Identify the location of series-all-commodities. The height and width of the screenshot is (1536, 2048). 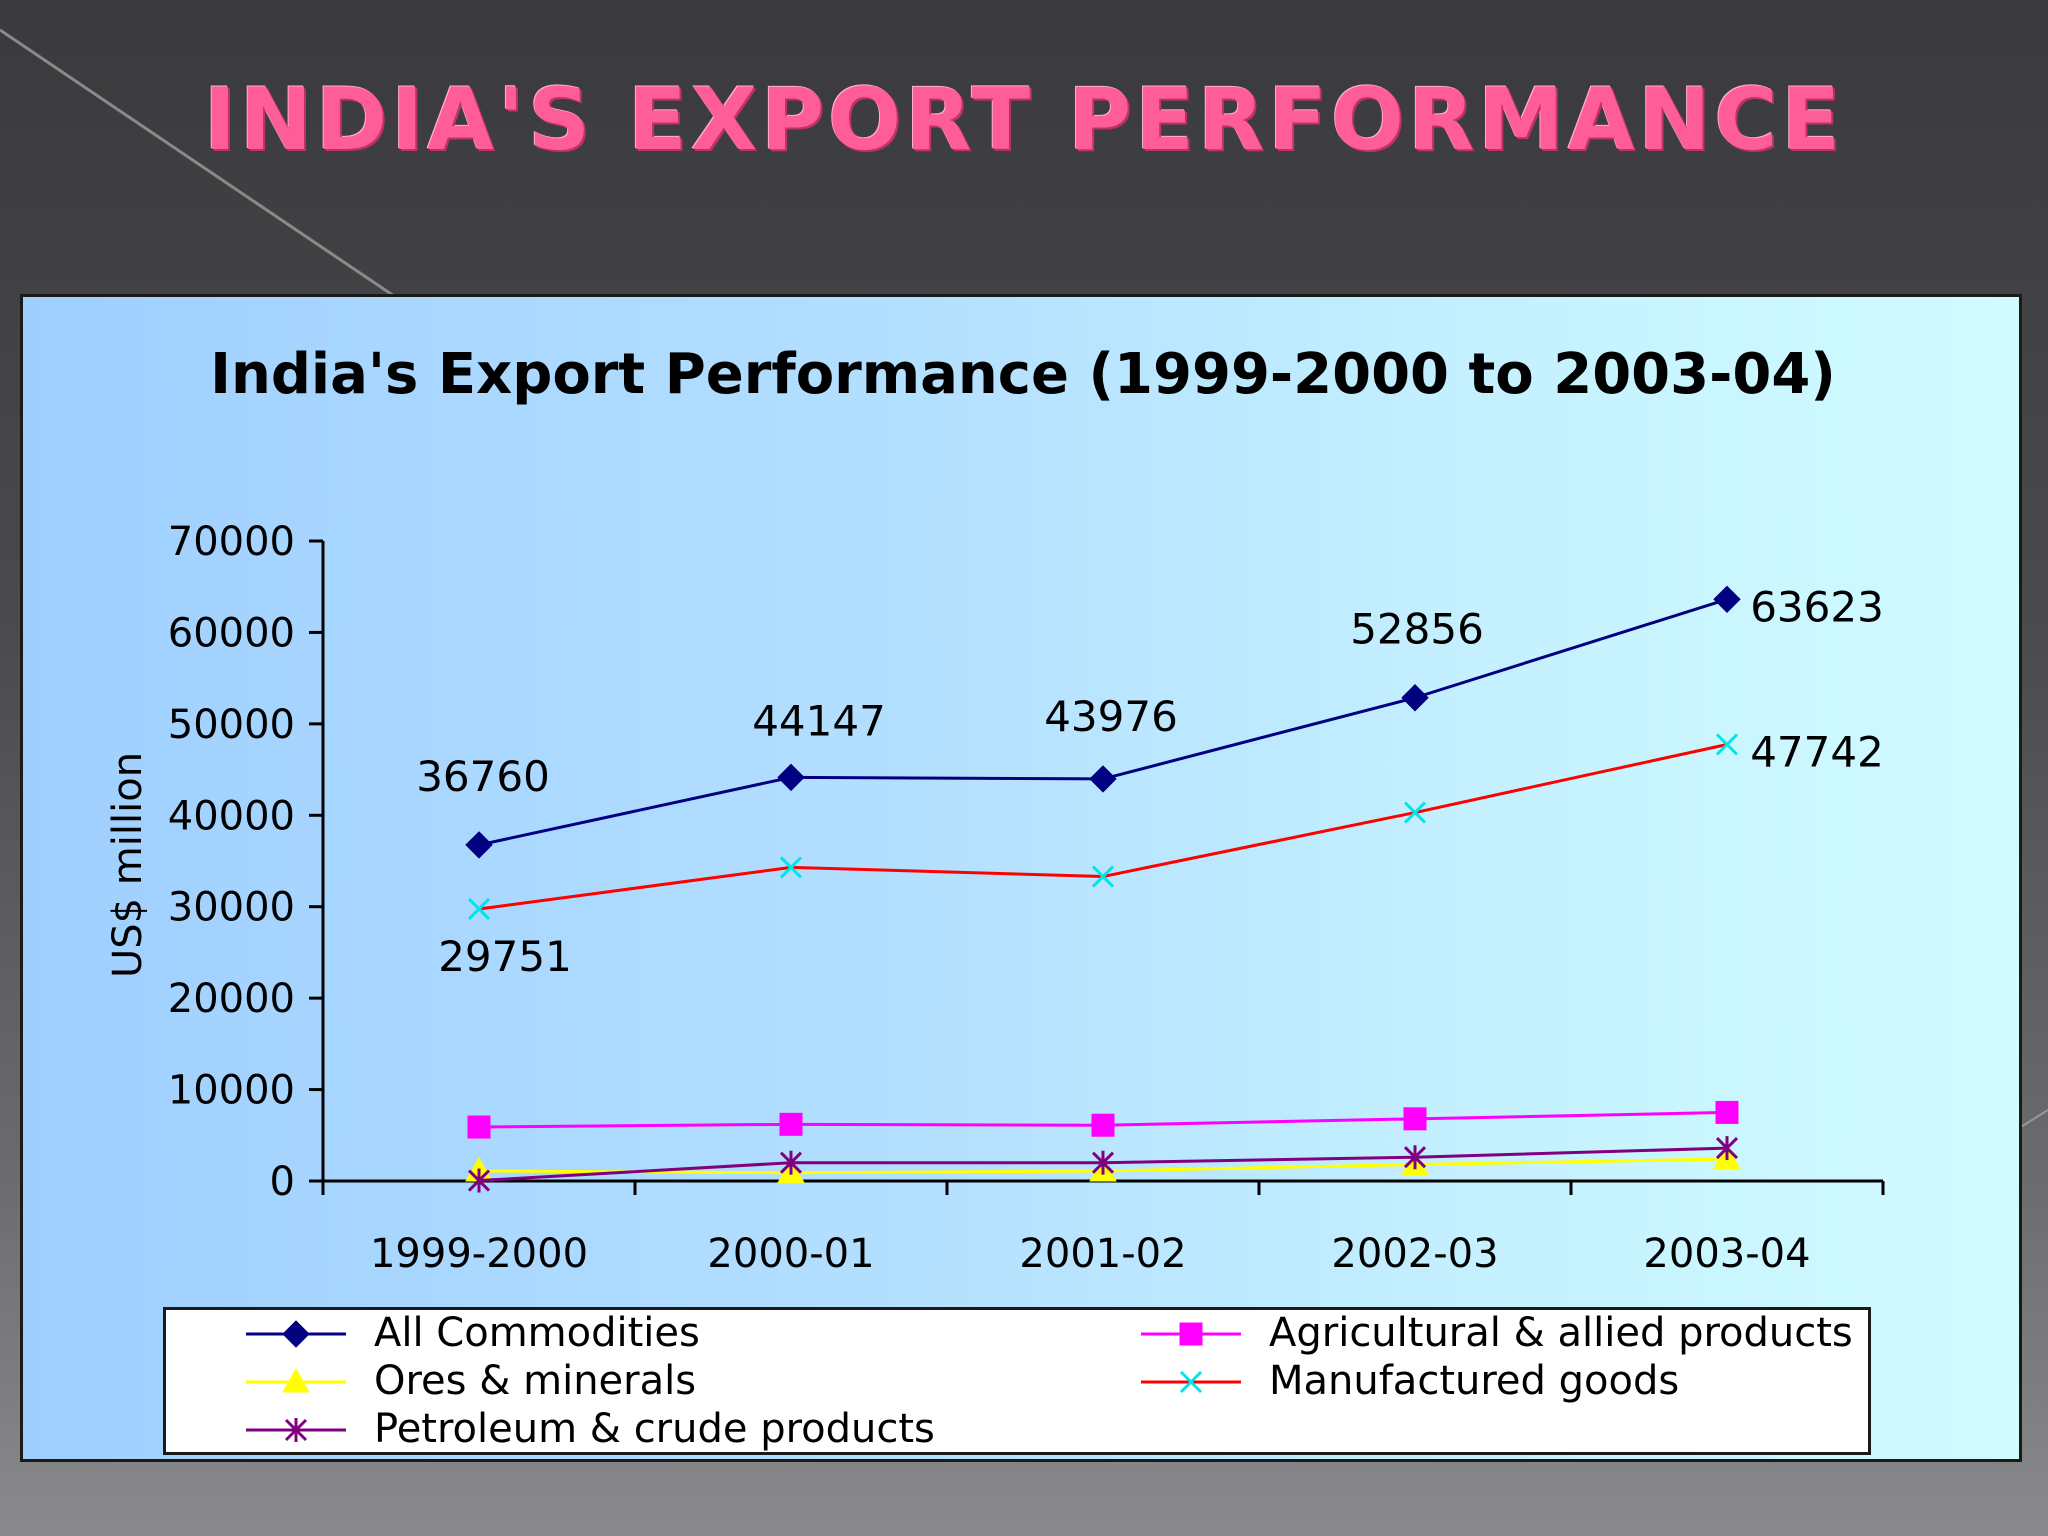
(1103, 722).